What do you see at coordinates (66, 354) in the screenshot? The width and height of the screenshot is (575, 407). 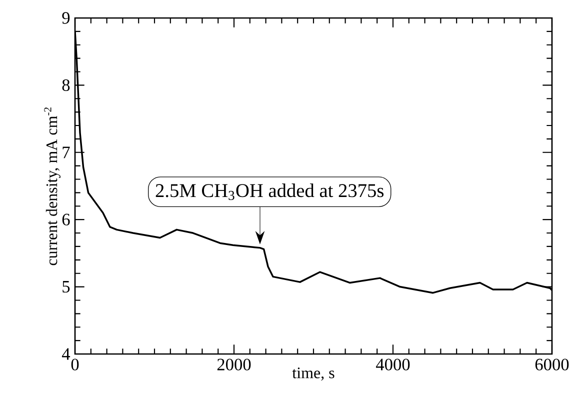 I see `y-tick-label: 4` at bounding box center [66, 354].